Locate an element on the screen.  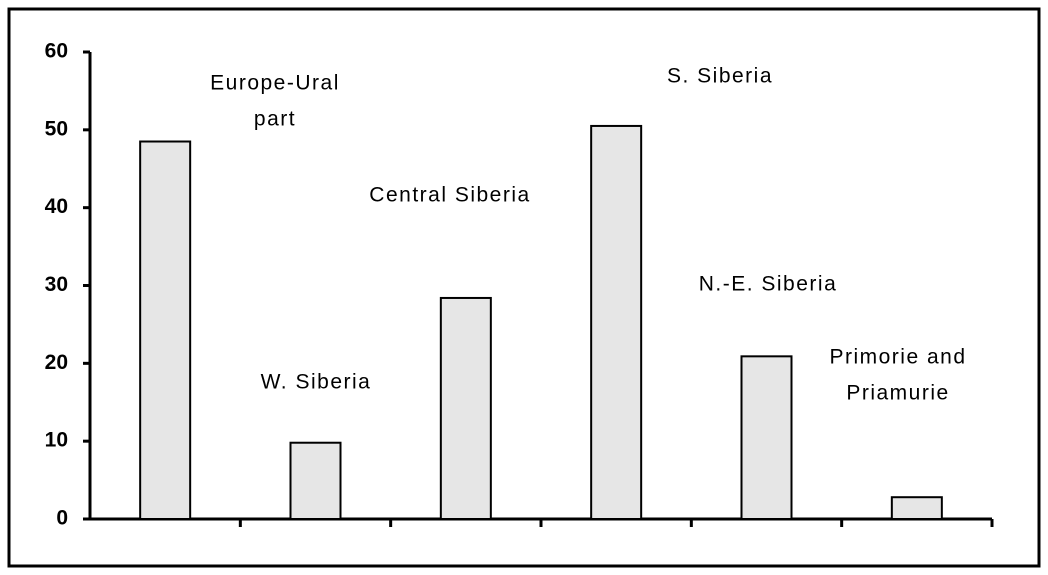
y-tick-label: 60 is located at coordinates (56, 51).